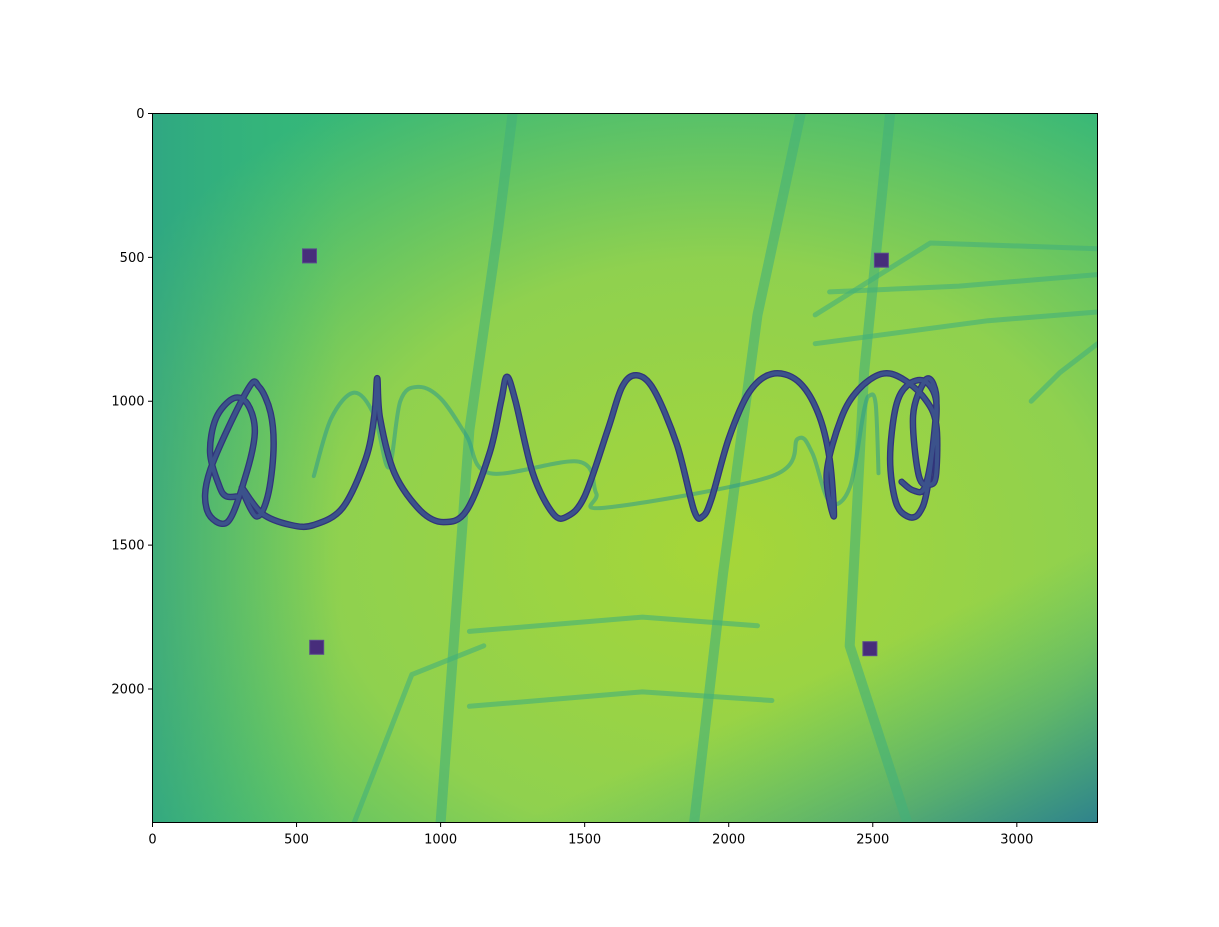  I want to click on x-axis: 0 500 1000 1500 2000 2500 3000, so click(590, 835).